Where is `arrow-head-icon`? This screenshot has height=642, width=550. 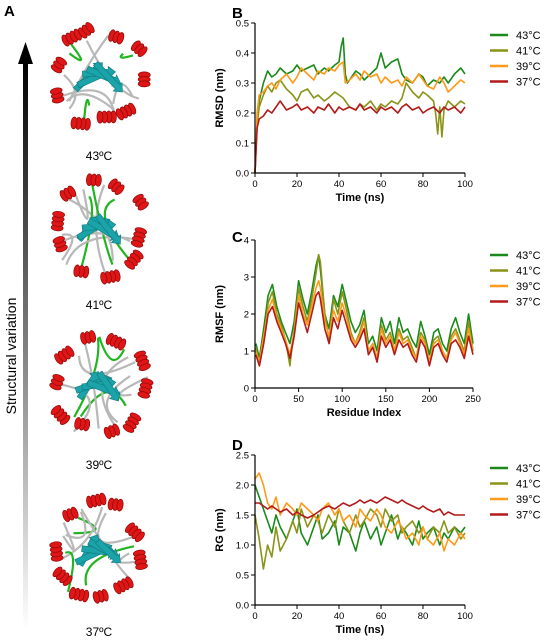
arrow-head-icon is located at coordinates (25, 53).